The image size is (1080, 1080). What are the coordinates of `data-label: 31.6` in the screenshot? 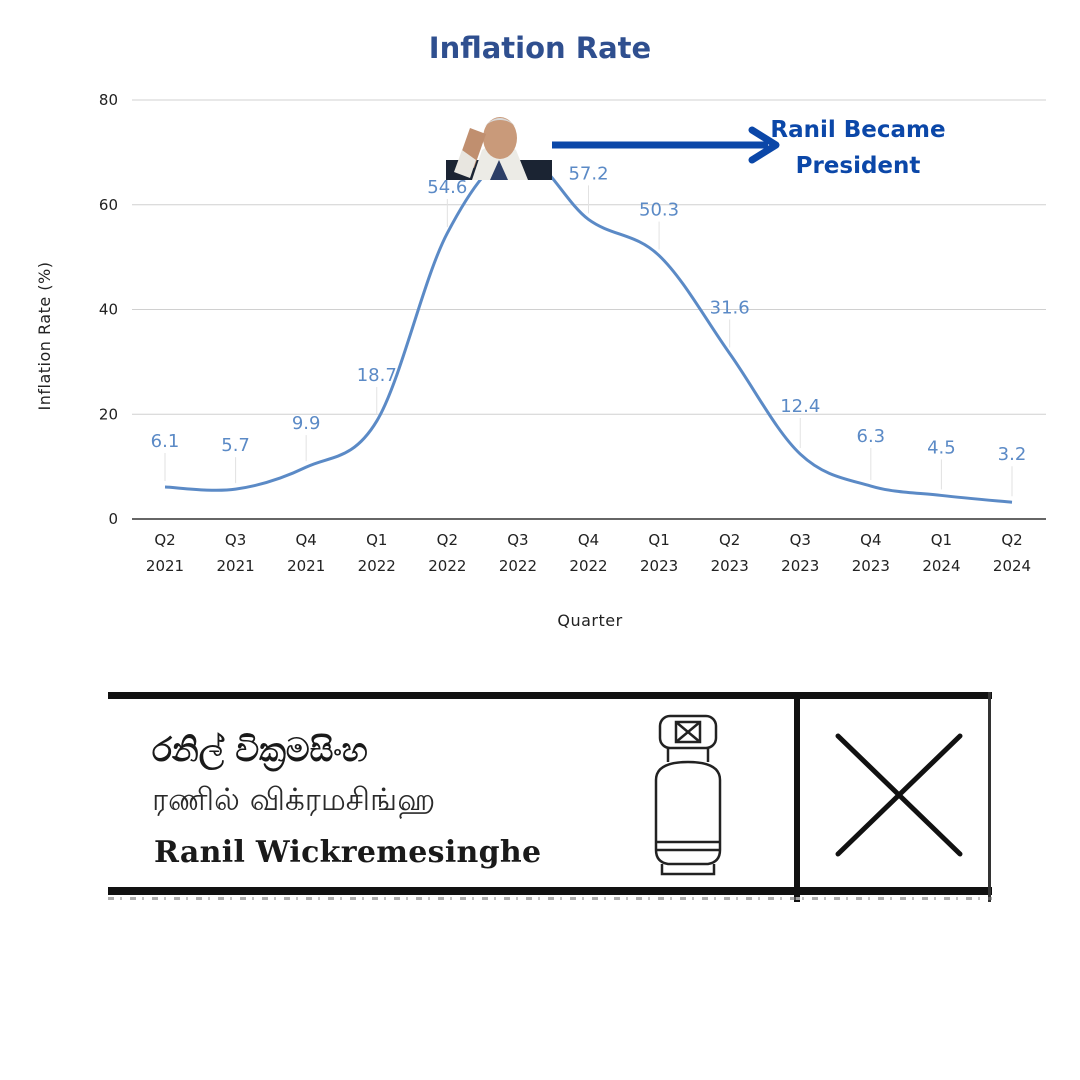 It's located at (730, 307).